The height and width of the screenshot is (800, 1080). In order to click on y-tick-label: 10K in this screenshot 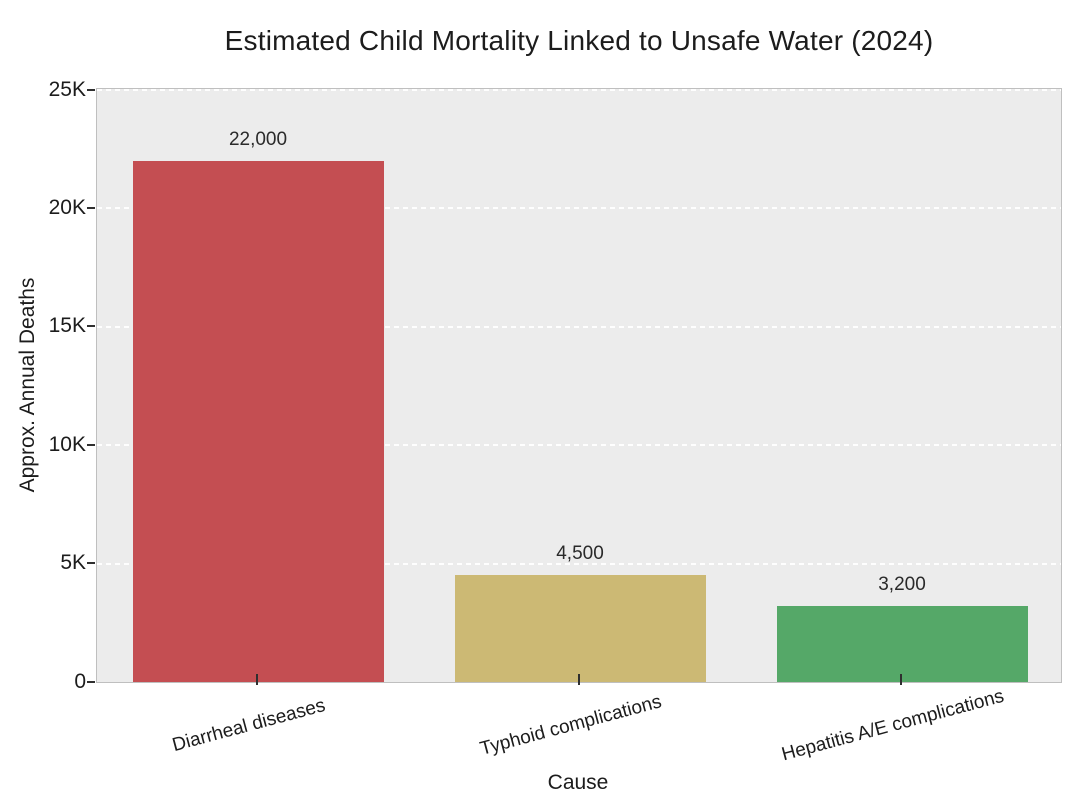, I will do `click(67, 444)`.